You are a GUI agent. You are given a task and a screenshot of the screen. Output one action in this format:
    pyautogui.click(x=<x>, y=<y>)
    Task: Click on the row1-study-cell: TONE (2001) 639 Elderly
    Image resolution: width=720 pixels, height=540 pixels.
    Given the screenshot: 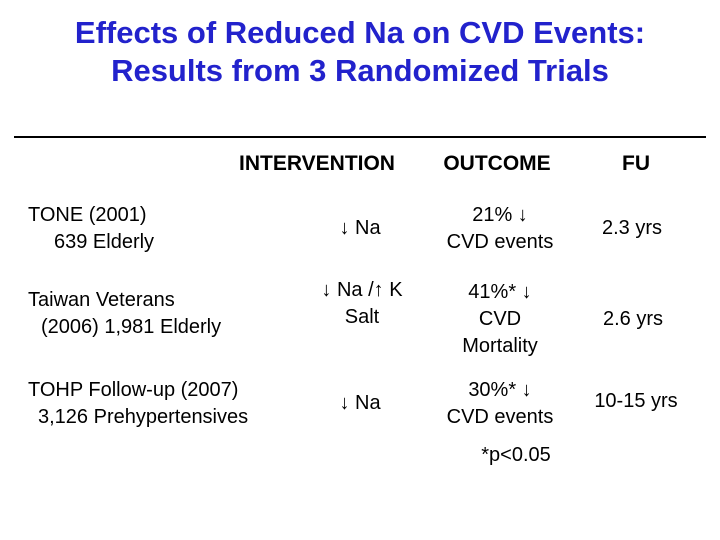 What is the action you would take?
    pyautogui.click(x=91, y=229)
    